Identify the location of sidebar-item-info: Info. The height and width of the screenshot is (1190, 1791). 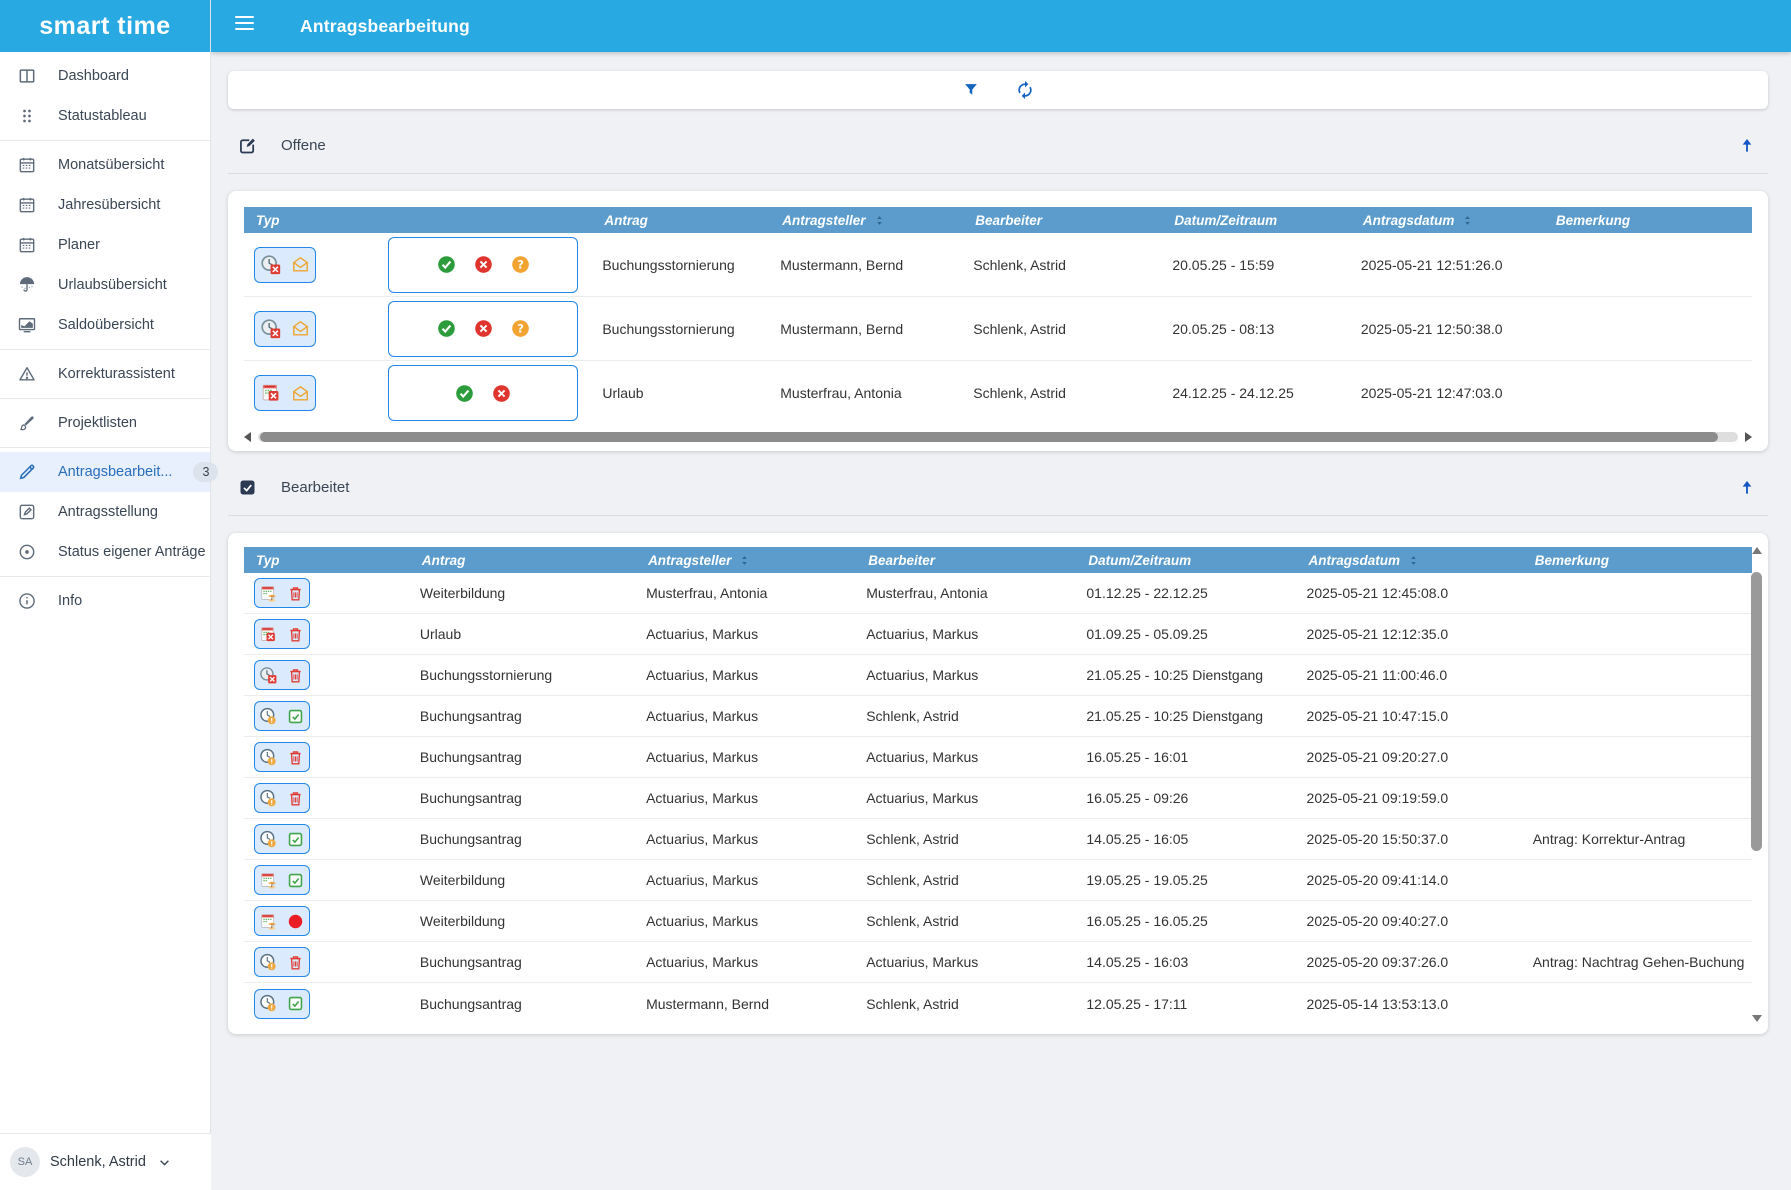
(105, 601).